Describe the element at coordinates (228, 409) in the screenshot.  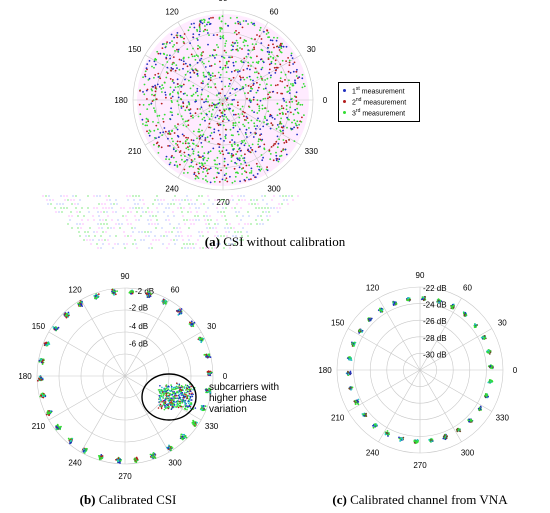
I see `annotation-text-3: variation` at that location.